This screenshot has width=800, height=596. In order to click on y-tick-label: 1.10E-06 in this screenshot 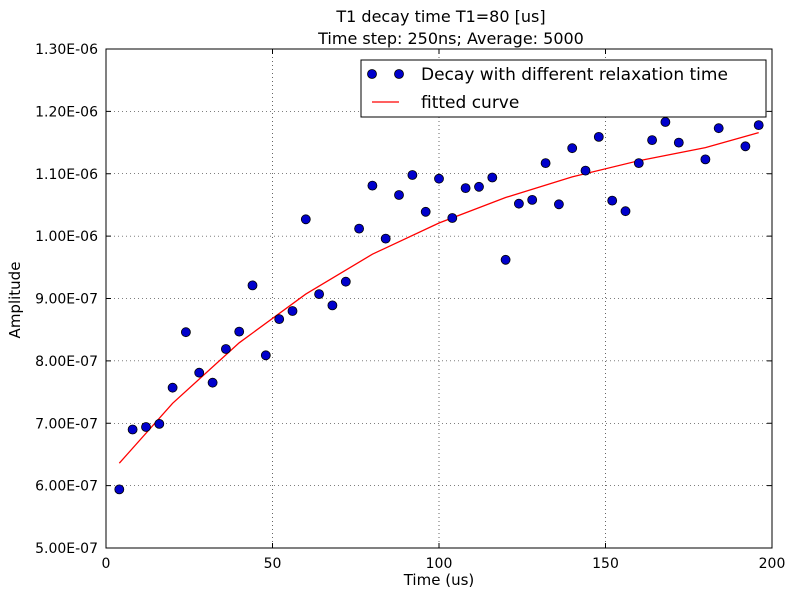, I will do `click(66, 175)`.